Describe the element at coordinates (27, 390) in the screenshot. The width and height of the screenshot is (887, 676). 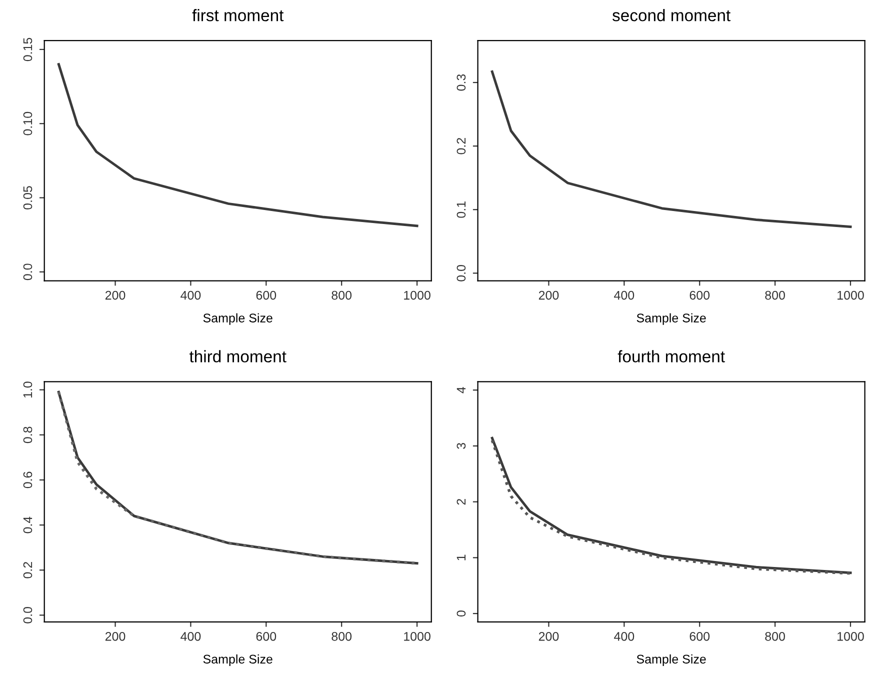
I see `y-tick-label: 1.0` at that location.